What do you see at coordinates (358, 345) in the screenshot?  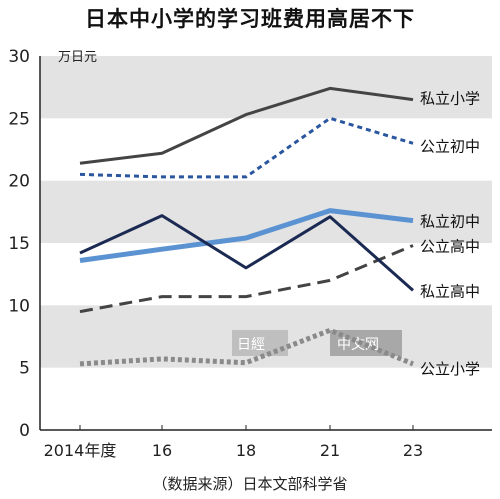 I see `watermark-site-text: 中文网` at bounding box center [358, 345].